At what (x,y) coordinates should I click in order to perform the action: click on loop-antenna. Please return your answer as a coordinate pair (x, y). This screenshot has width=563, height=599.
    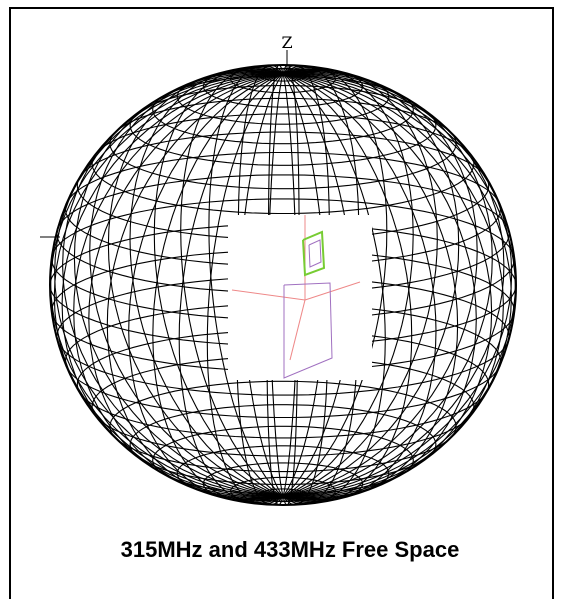
    Looking at the image, I should click on (308, 330).